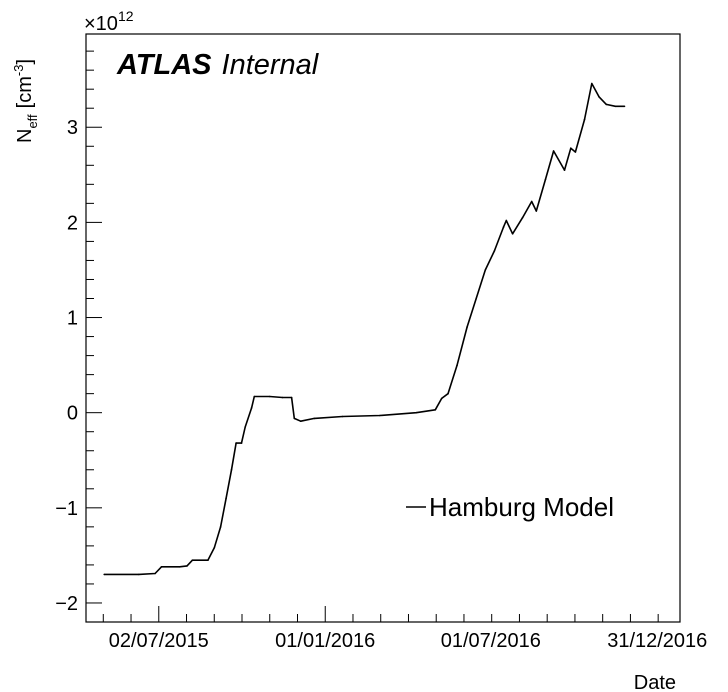 The width and height of the screenshot is (728, 692). I want to click on x-tick-label: 01/07/2016, so click(491, 641).